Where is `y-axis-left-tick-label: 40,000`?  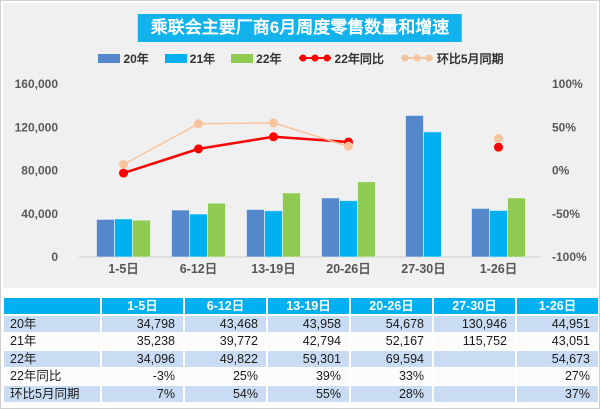
y-axis-left-tick-label: 40,000 is located at coordinates (39, 214).